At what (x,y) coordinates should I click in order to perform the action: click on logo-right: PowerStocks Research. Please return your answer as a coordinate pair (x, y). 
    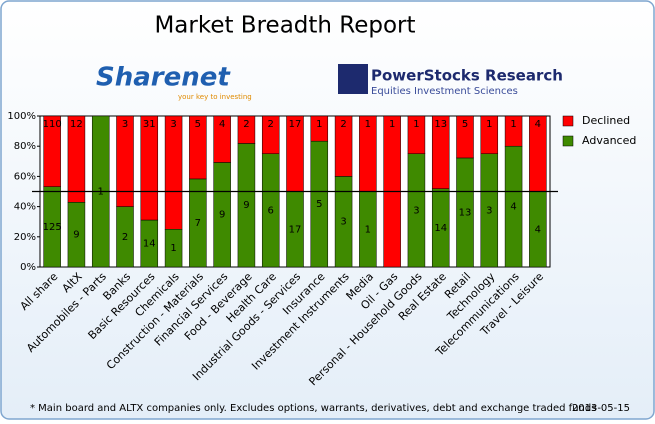
    Looking at the image, I should click on (467, 76).